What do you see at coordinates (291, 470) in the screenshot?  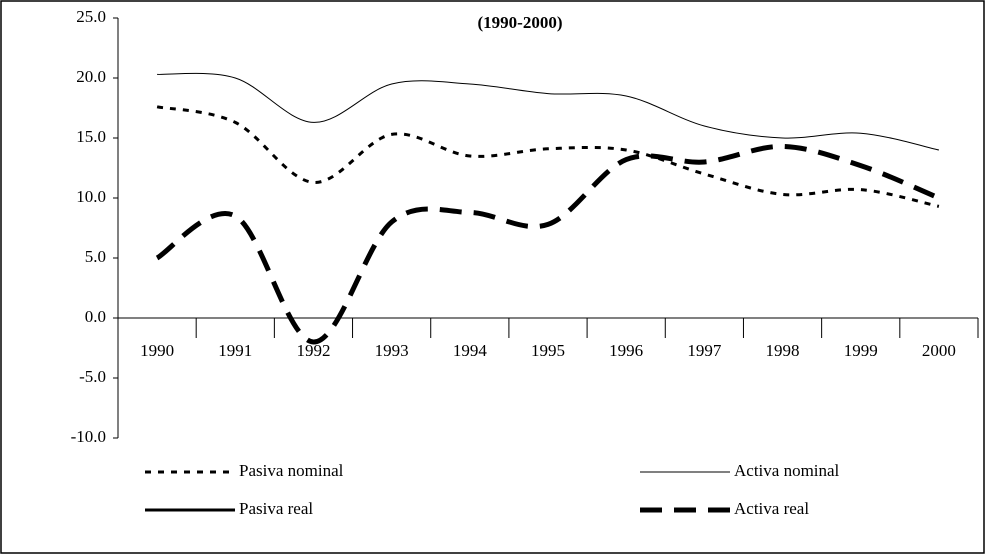 I see `legend-label: Pasiva nominal` at bounding box center [291, 470].